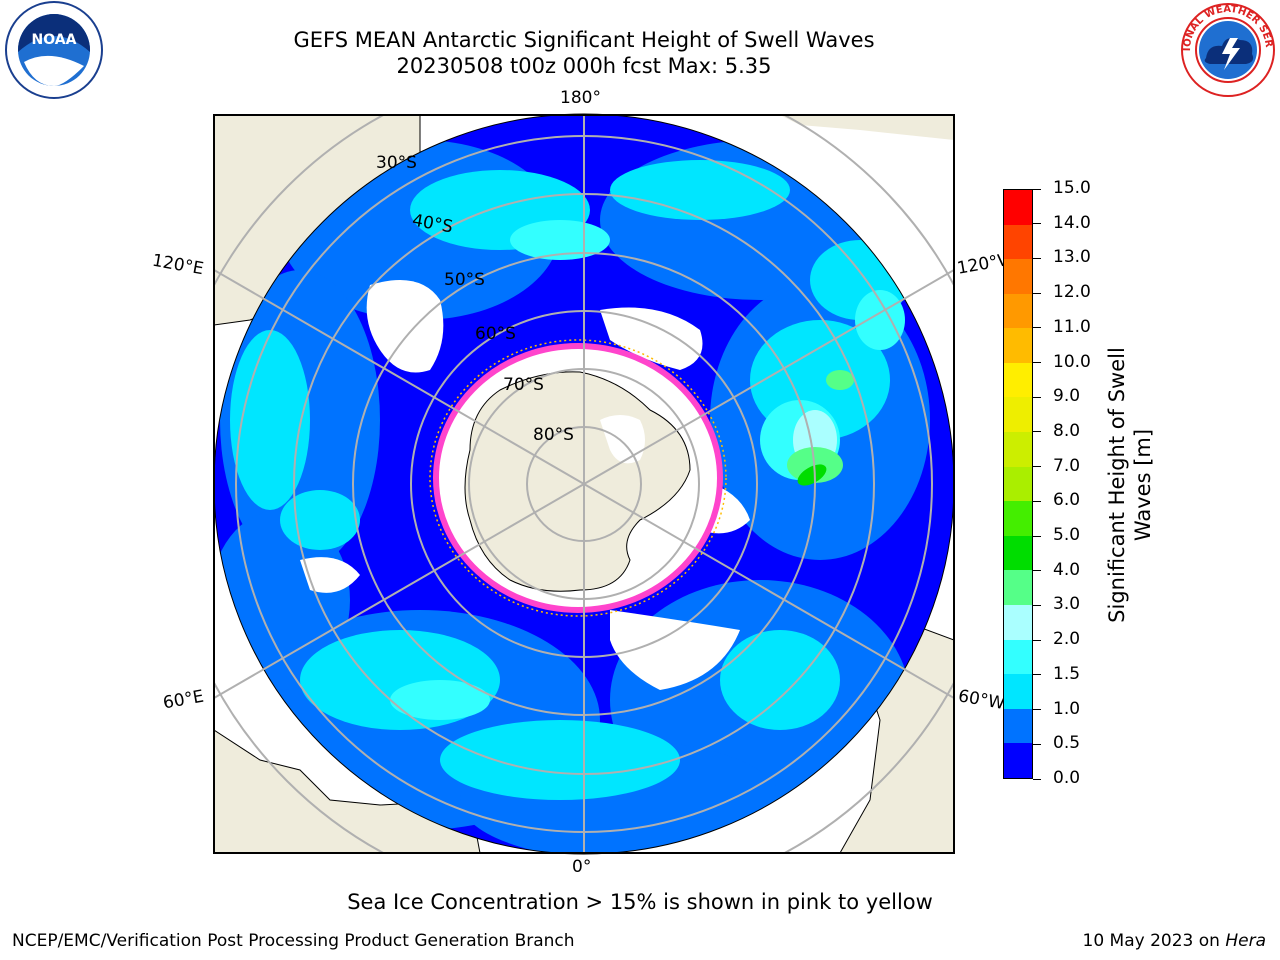 The height and width of the screenshot is (960, 1280). Describe the element at coordinates (1072, 361) in the screenshot. I see `colorbar-tick-label: 10.0` at that location.